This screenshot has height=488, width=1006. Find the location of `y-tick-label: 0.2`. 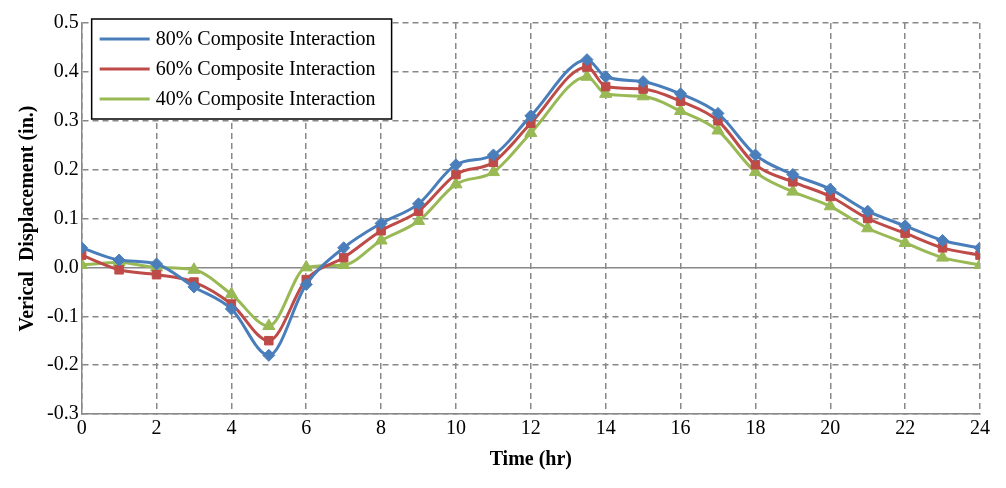

y-tick-label: 0.2 is located at coordinates (66, 167).